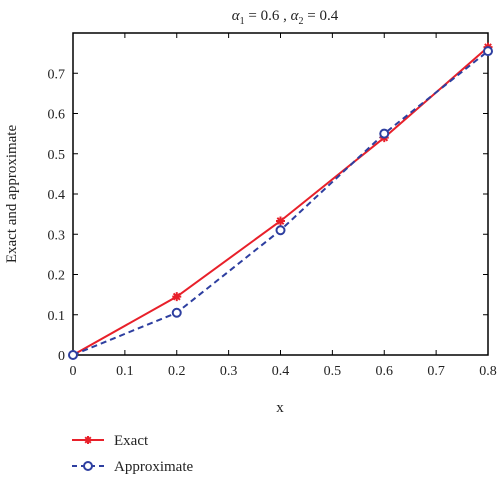  I want to click on title-sub-2: 2, so click(301, 21).